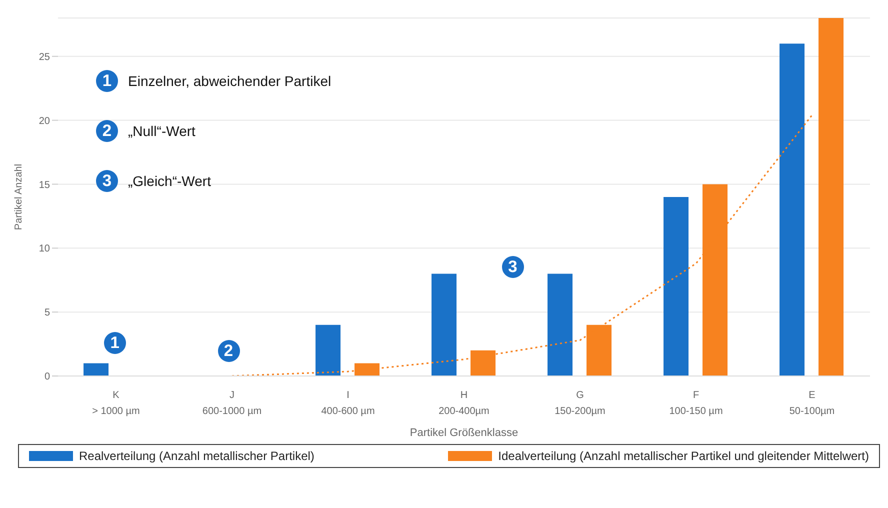 The image size is (888, 508). What do you see at coordinates (169, 181) in the screenshot?
I see `annotation: „Gleich“-Wert` at bounding box center [169, 181].